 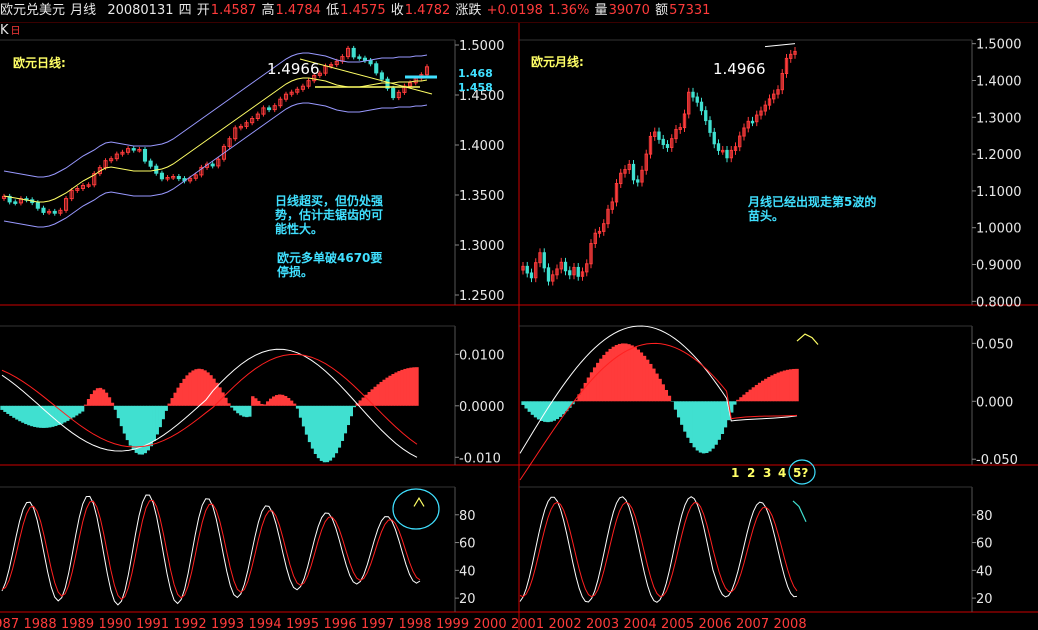 What do you see at coordinates (482, 407) in the screenshot?
I see `y-tick-label: 0.0000` at bounding box center [482, 407].